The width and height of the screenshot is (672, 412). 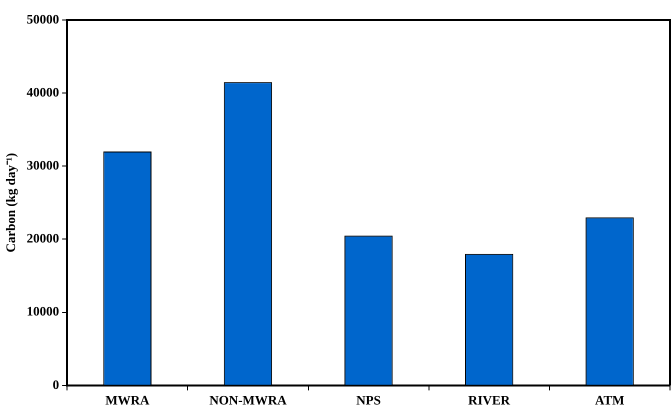 I want to click on x-tick-label: NPS, so click(x=368, y=400).